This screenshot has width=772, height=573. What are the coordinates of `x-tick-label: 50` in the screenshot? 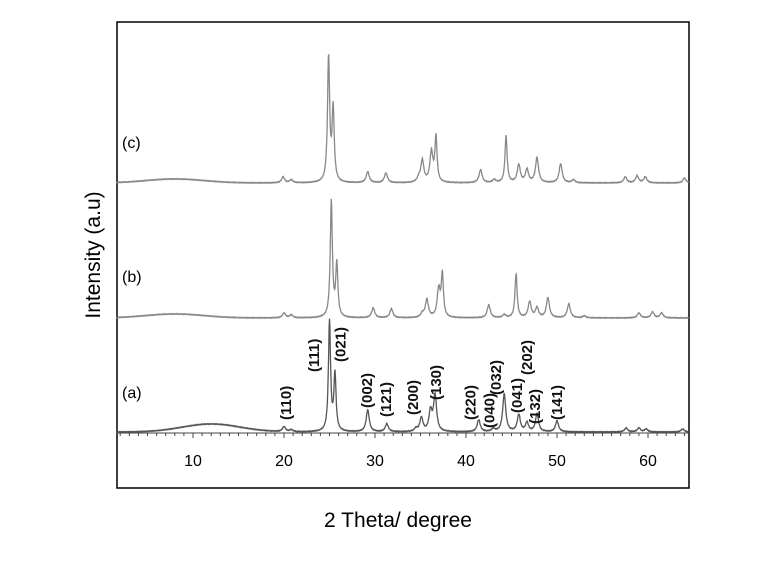 It's located at (557, 461).